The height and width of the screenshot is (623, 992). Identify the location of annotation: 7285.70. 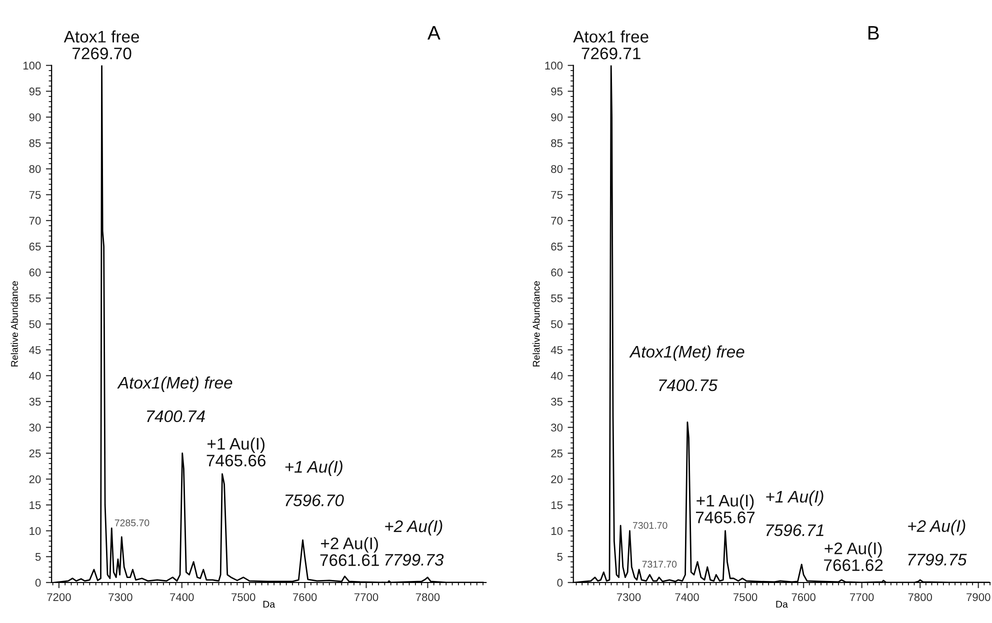
(132, 522).